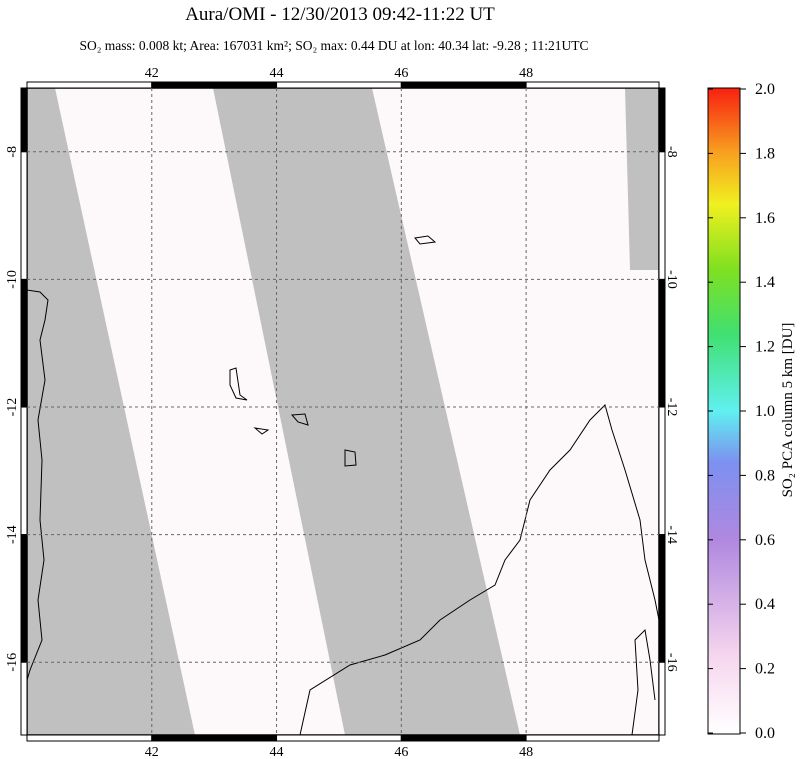  What do you see at coordinates (788, 410) in the screenshot?
I see `colorbar-label: SO₂ PCA column 5 km [DU]` at bounding box center [788, 410].